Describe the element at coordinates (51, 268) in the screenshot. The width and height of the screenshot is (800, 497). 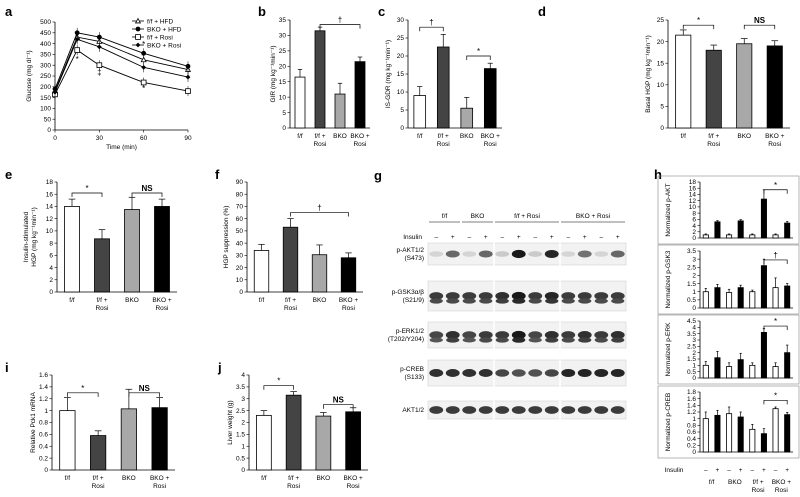
I see `panel-e-ytick-label: 4` at that location.